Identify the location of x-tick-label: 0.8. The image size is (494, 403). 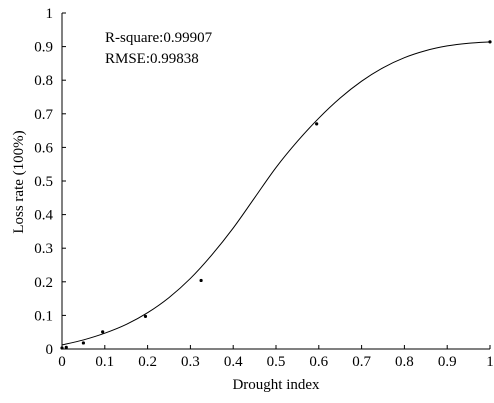
(404, 362).